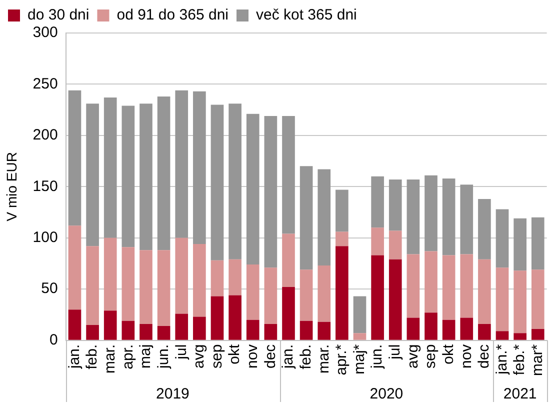 The height and width of the screenshot is (406, 560). What do you see at coordinates (270, 356) in the screenshot?
I see `x-tick-label: dec` at bounding box center [270, 356].